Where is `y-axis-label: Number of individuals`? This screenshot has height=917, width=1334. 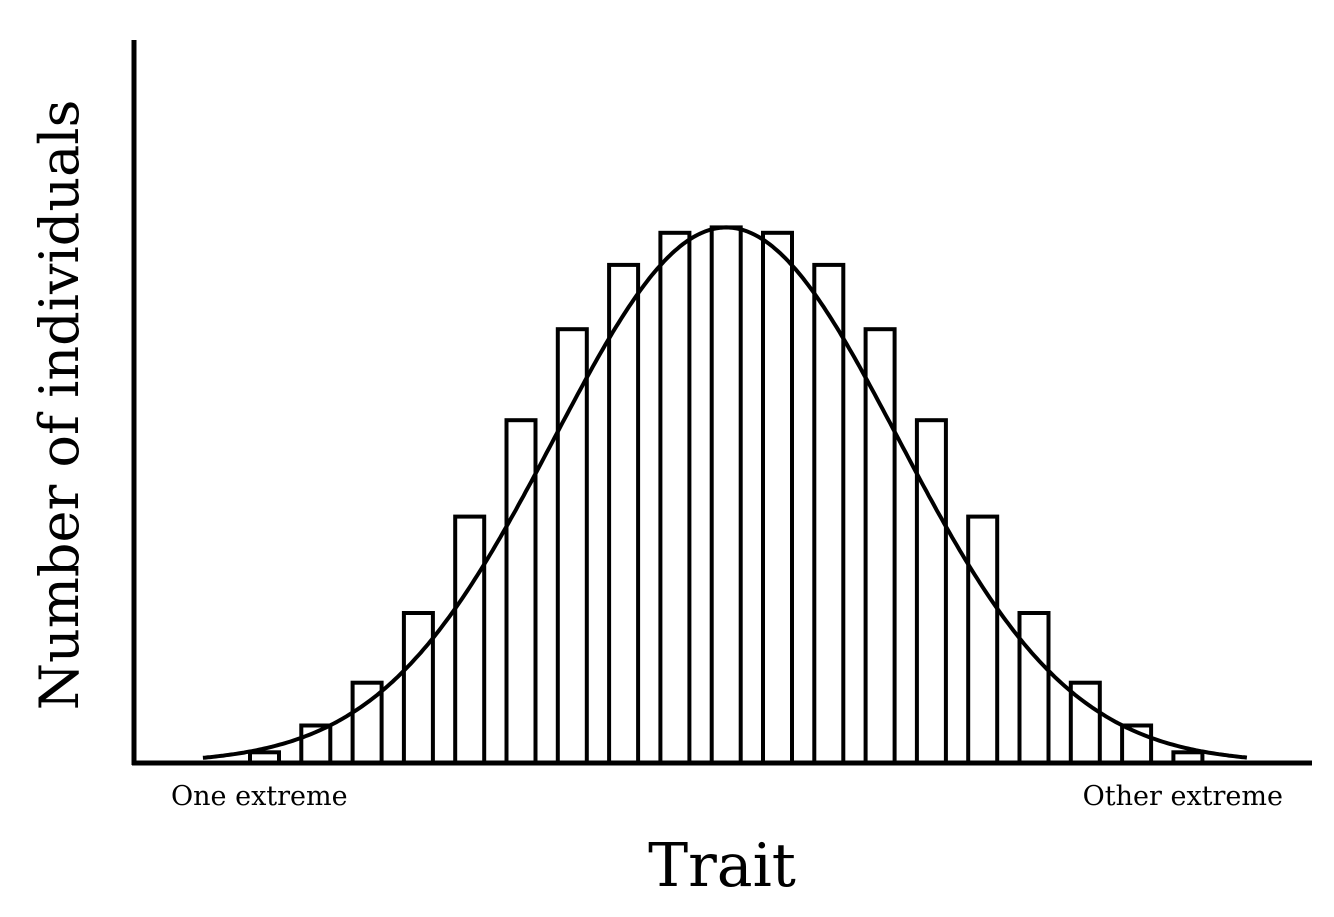
y-axis-label: Number of individuals is located at coordinates (59, 405).